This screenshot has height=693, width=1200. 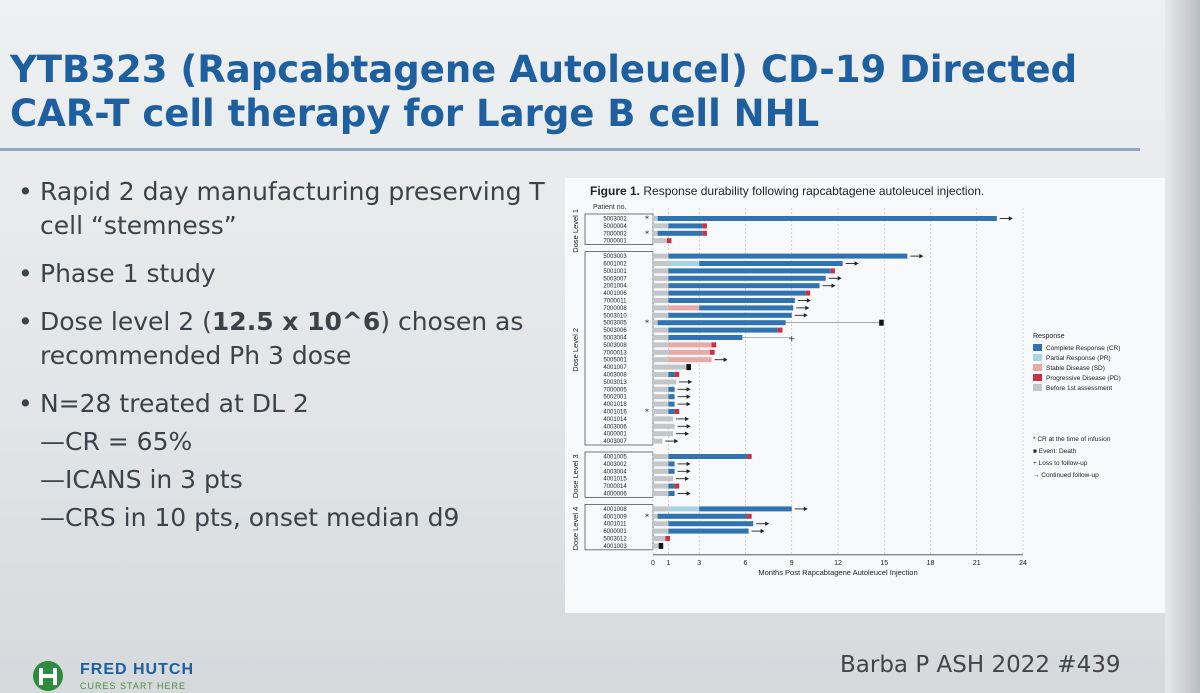 What do you see at coordinates (615, 287) in the screenshot?
I see `patient-id: 2001004` at bounding box center [615, 287].